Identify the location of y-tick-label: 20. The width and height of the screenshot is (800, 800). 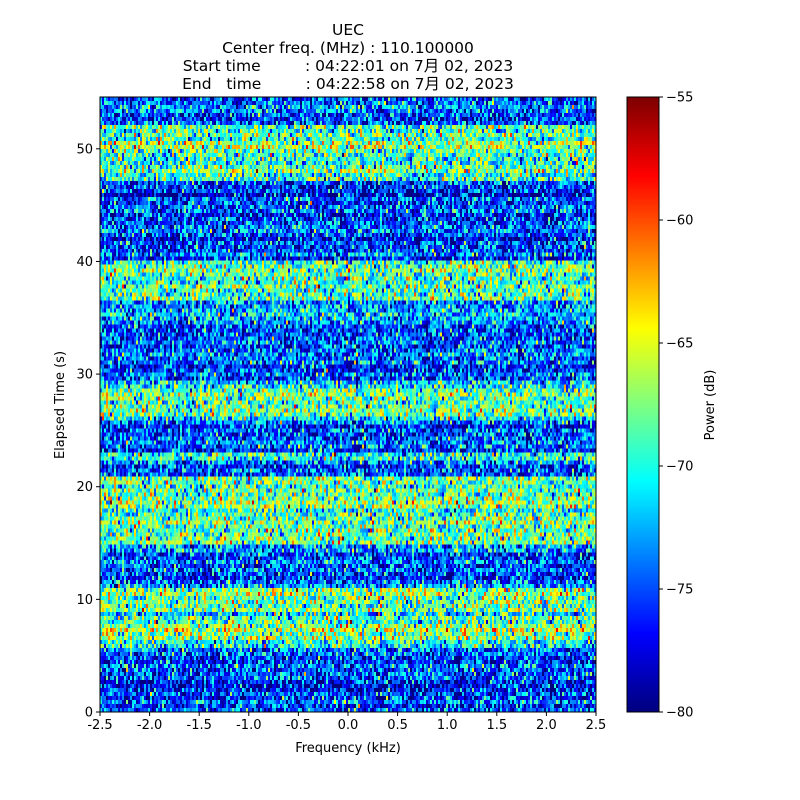
(84, 487).